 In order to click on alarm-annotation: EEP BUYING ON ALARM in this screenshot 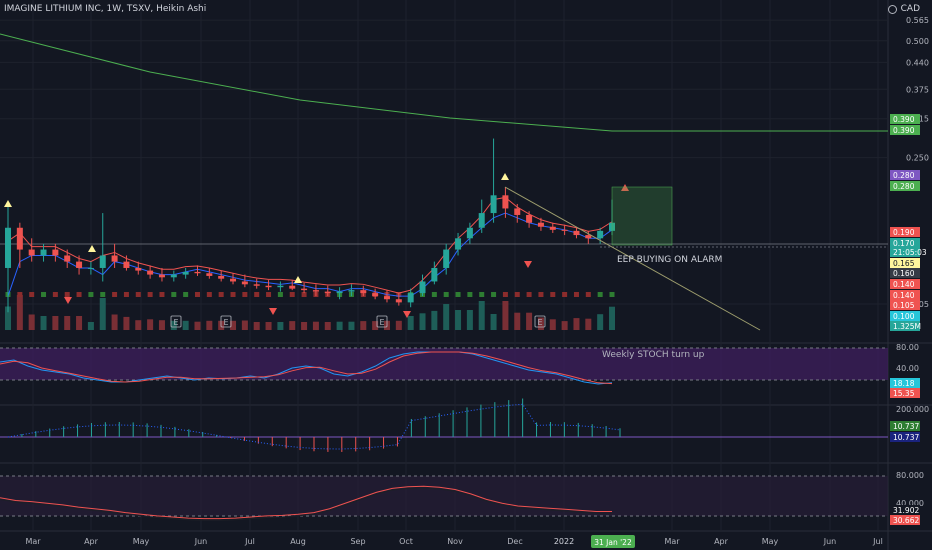, I will do `click(669, 260)`.